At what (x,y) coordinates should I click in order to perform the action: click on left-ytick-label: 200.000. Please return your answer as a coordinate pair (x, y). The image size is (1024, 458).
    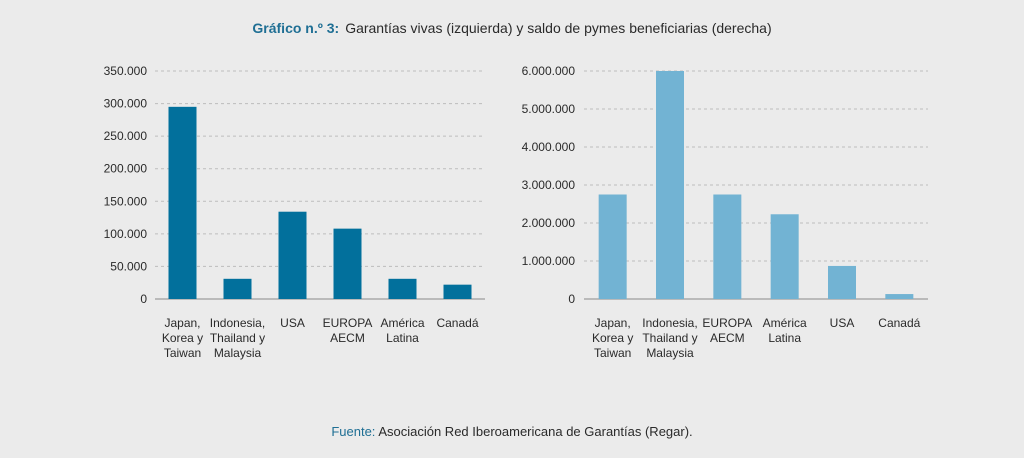
    Looking at the image, I should click on (126, 169).